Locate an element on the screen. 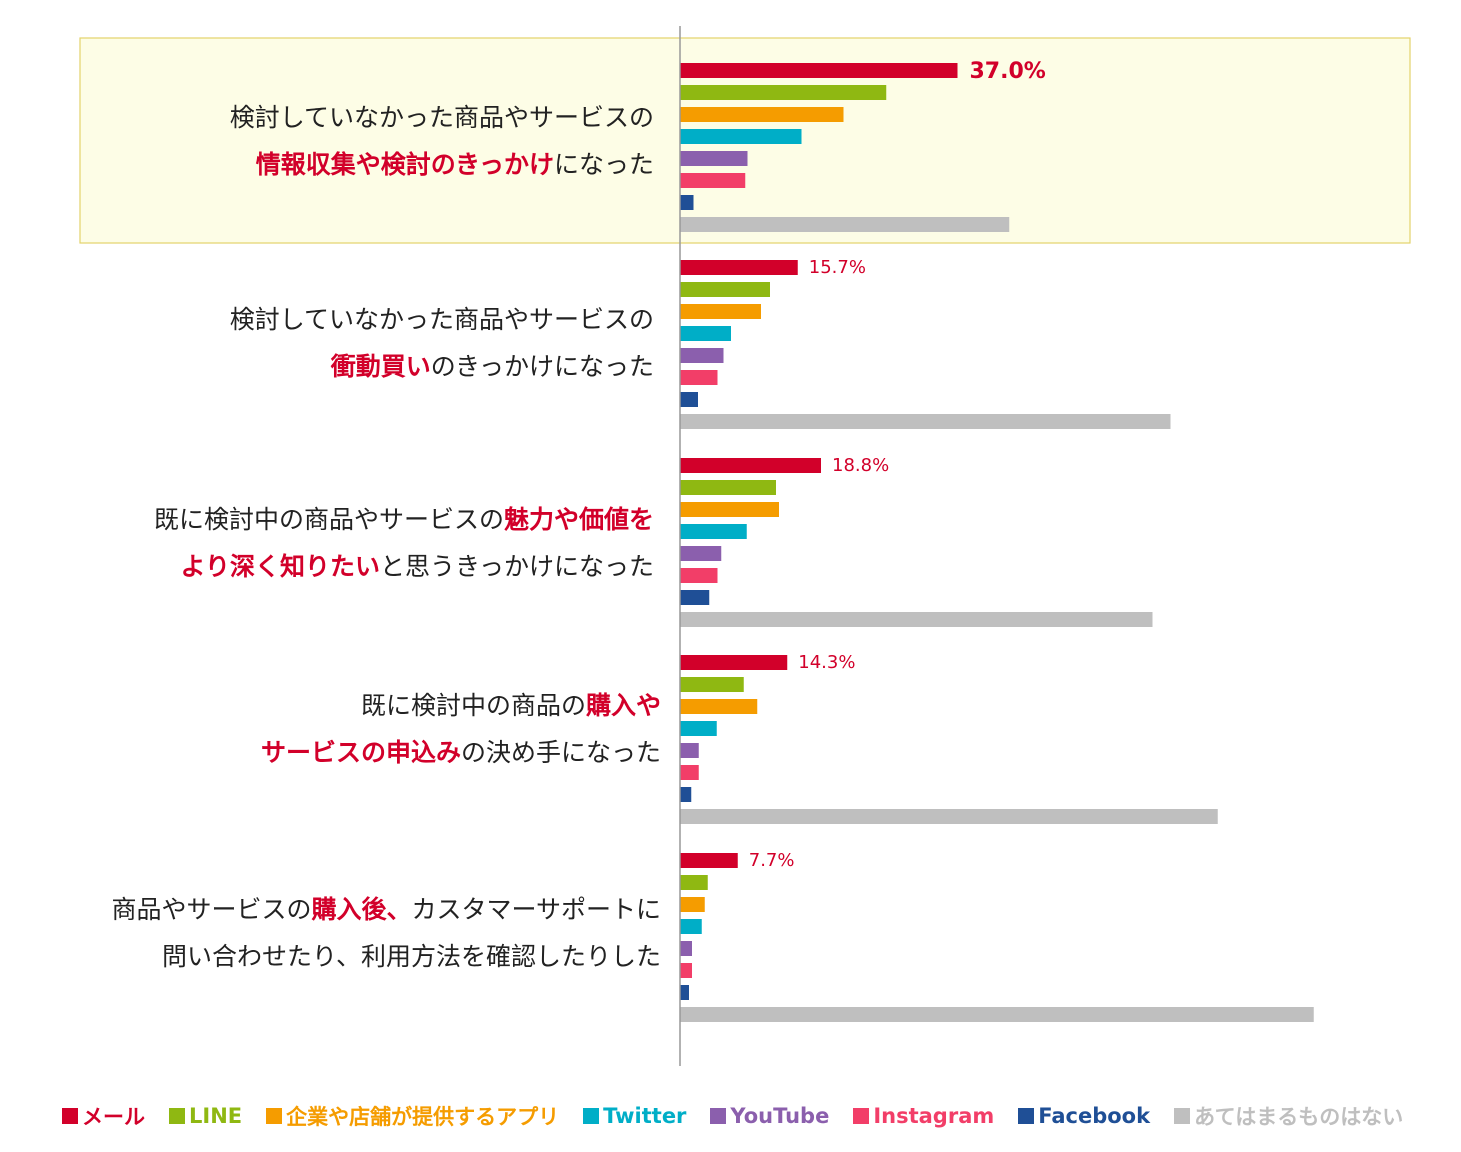  highlight-text: 購入や is located at coordinates (623, 705).